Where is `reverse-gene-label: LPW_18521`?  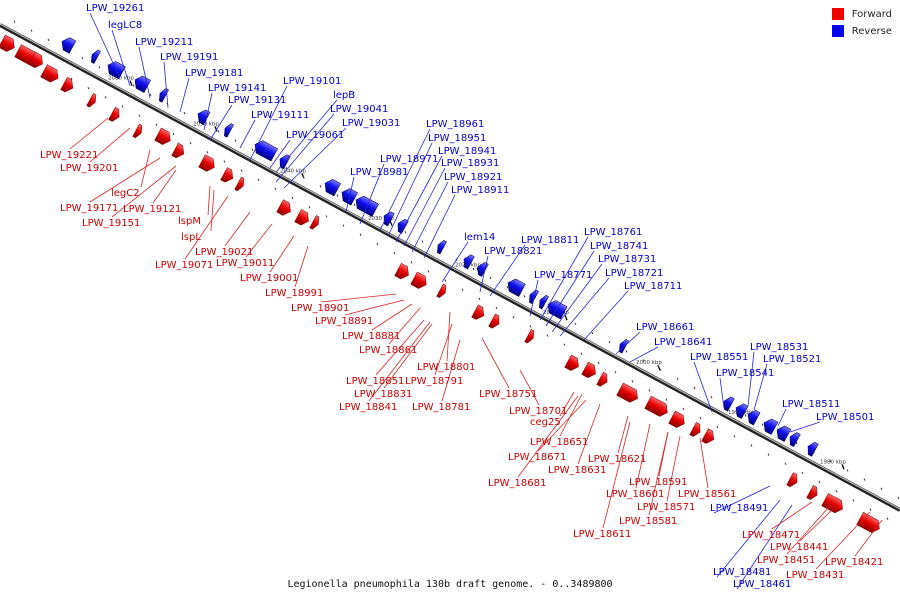
reverse-gene-label: LPW_18521 is located at coordinates (792, 359).